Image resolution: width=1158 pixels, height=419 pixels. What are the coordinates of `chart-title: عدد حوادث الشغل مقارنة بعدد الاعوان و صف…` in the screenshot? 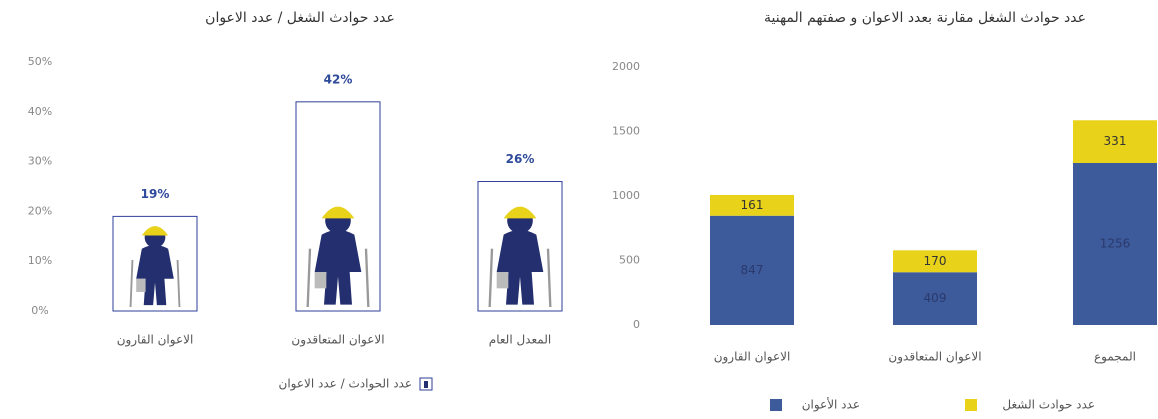 It's located at (925, 18).